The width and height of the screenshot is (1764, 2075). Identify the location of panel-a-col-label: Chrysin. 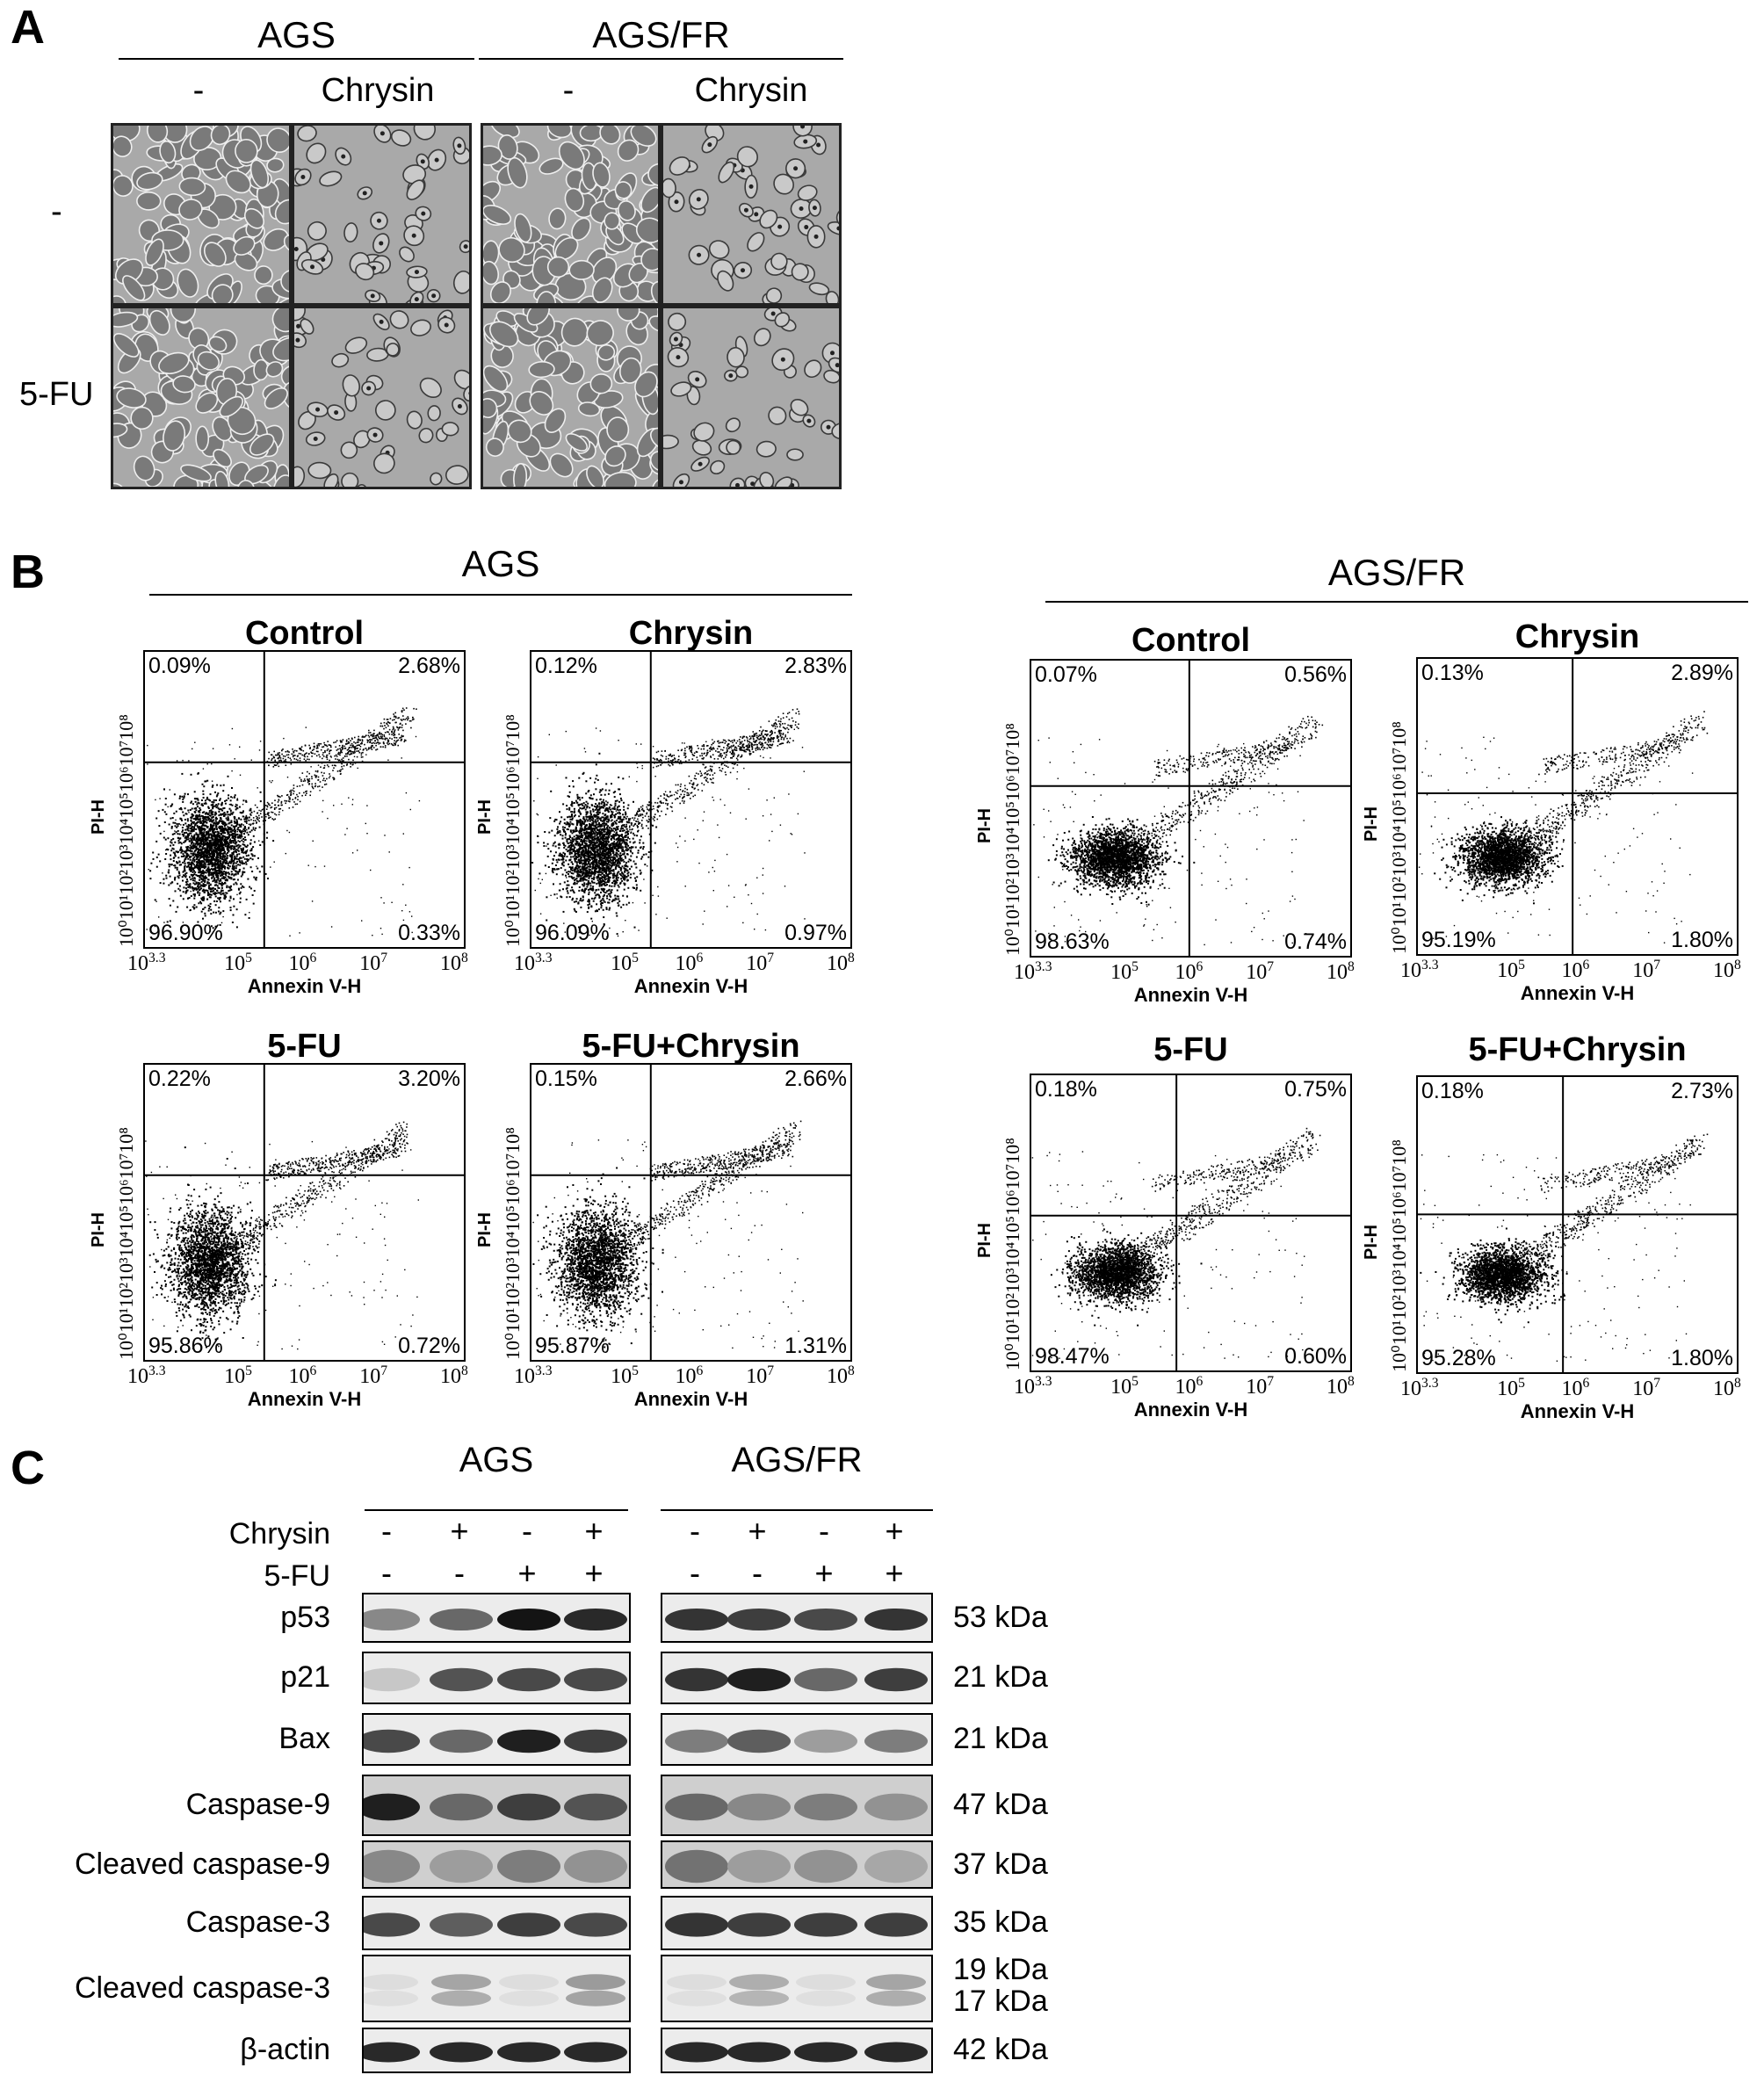
(378, 91).